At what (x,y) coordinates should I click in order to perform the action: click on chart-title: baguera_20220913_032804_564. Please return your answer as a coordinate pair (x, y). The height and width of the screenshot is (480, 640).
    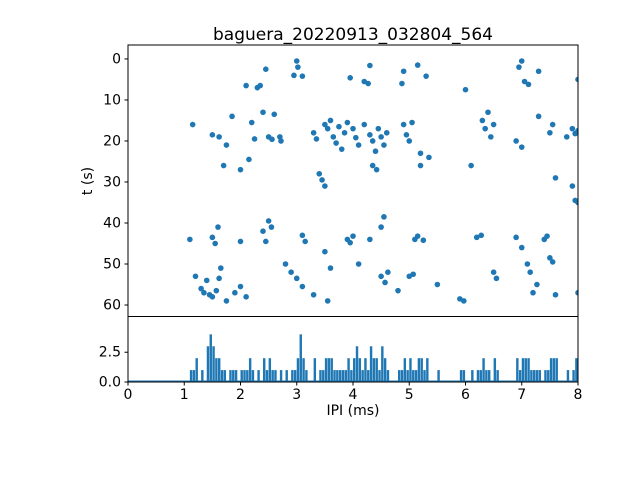
    Looking at the image, I should click on (352, 35).